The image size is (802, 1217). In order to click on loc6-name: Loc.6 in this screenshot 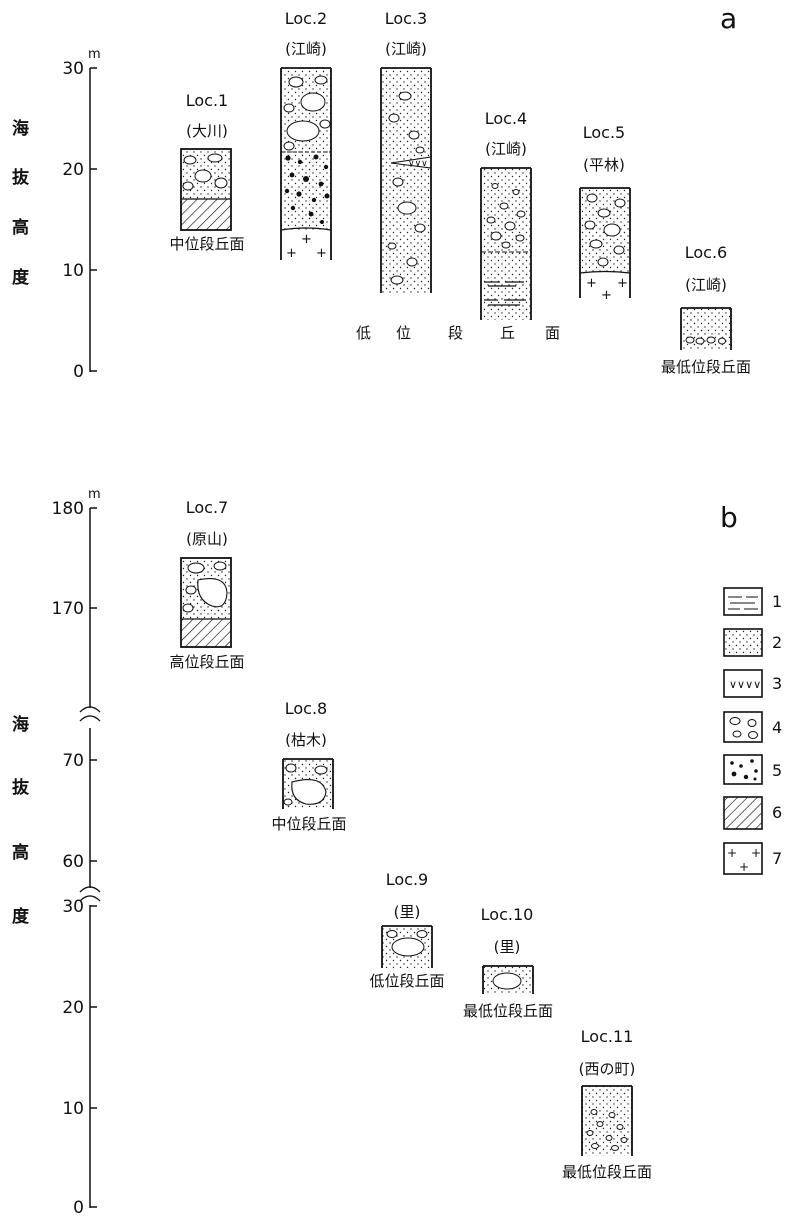, I will do `click(706, 252)`.